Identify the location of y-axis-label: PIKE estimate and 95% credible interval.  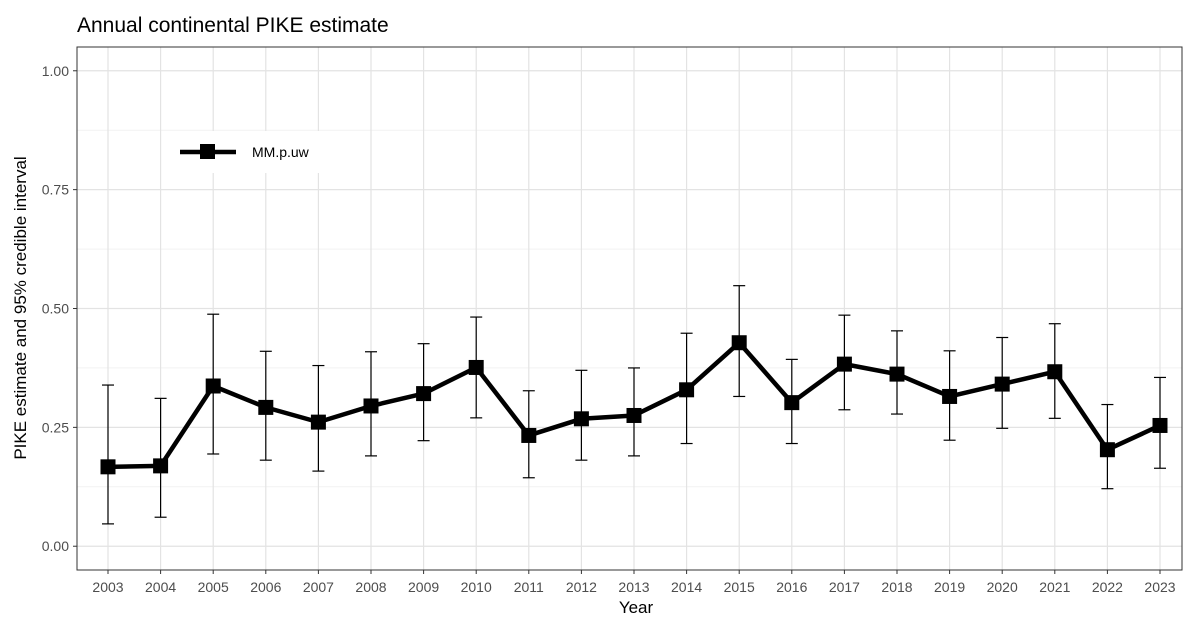
(20, 307).